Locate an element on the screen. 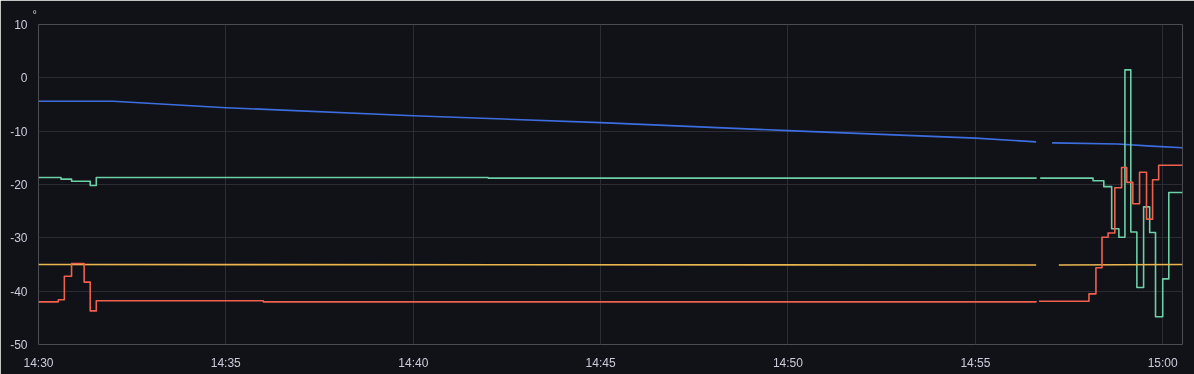 The height and width of the screenshot is (374, 1194). y-tick-label: -20 is located at coordinates (19, 185).